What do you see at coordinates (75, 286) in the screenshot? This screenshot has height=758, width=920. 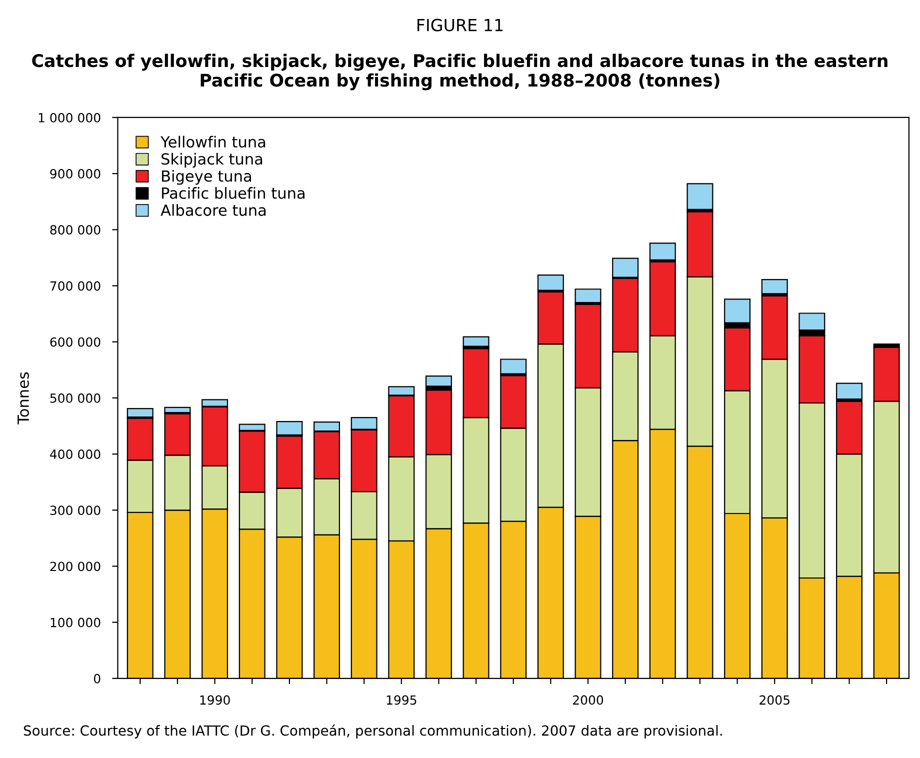 I see `y-tick-label: 700 000` at bounding box center [75, 286].